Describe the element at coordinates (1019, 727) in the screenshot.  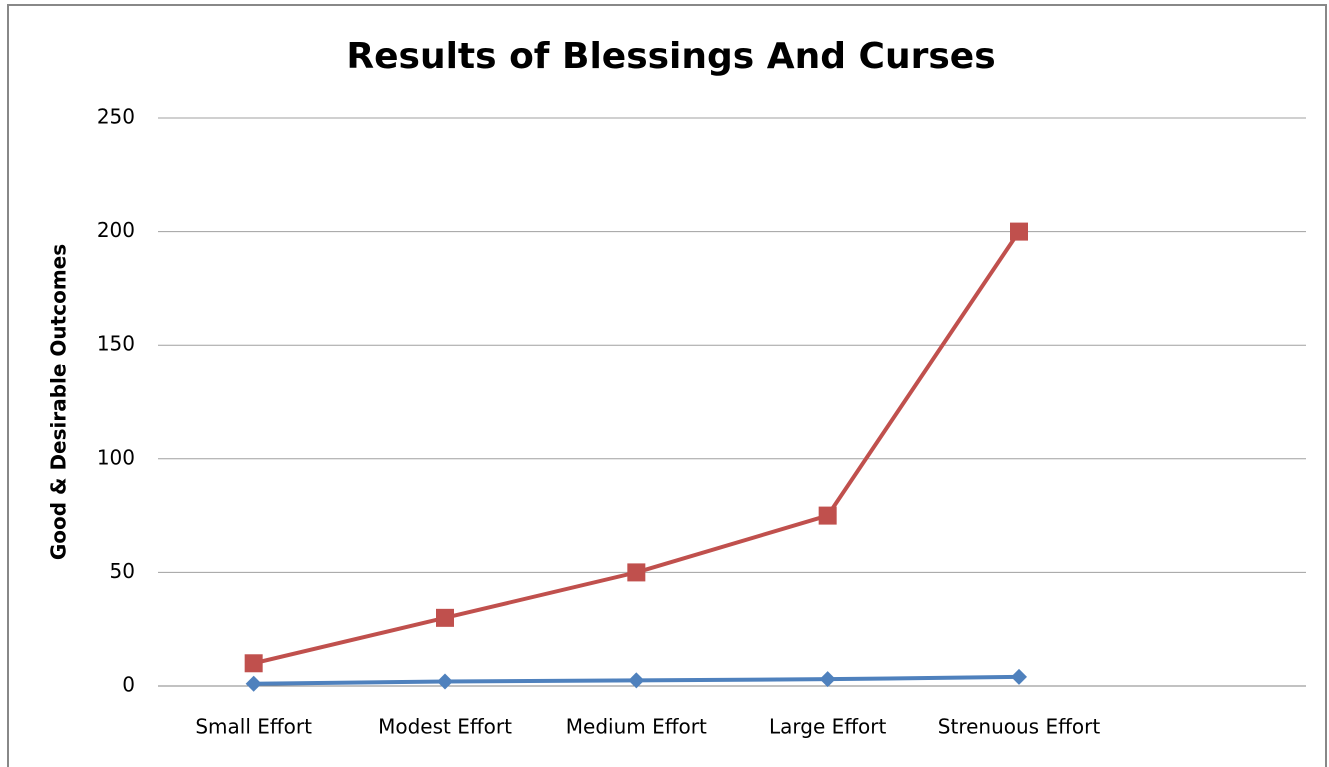
I see `x-tick-label: Strenuous Effort` at that location.